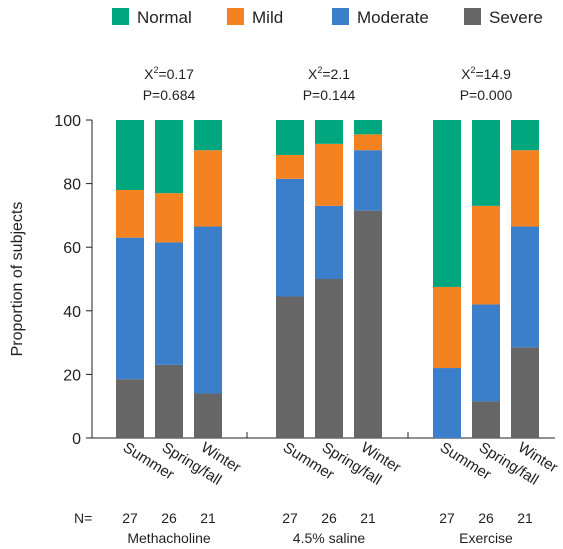  Describe the element at coordinates (235, 16) in the screenshot. I see `legend-swatch-mild` at that location.